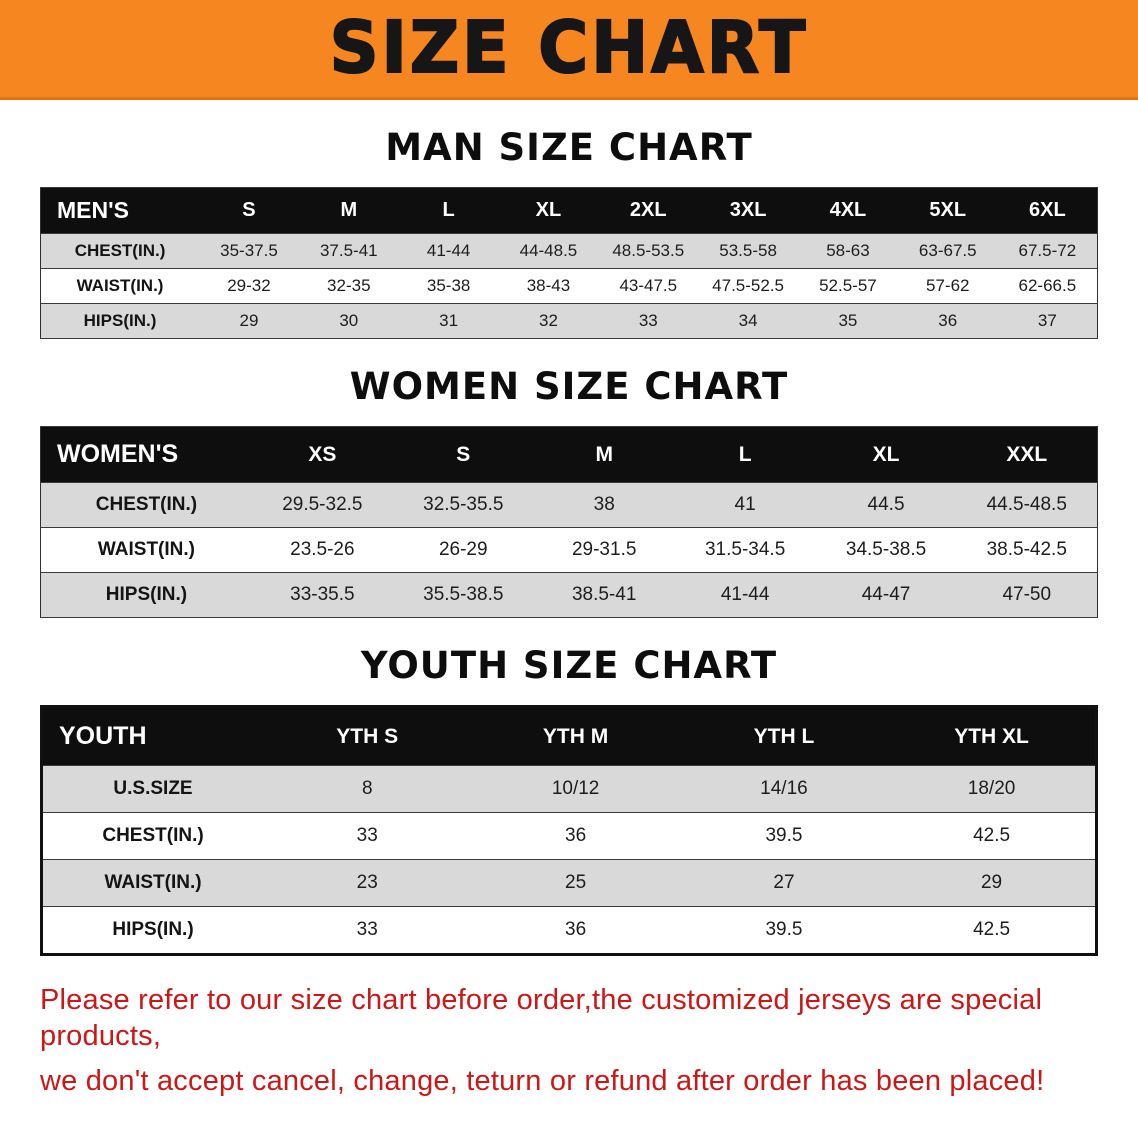 This screenshot has width=1138, height=1132. What do you see at coordinates (604, 505) in the screenshot?
I see `size-value: 38` at bounding box center [604, 505].